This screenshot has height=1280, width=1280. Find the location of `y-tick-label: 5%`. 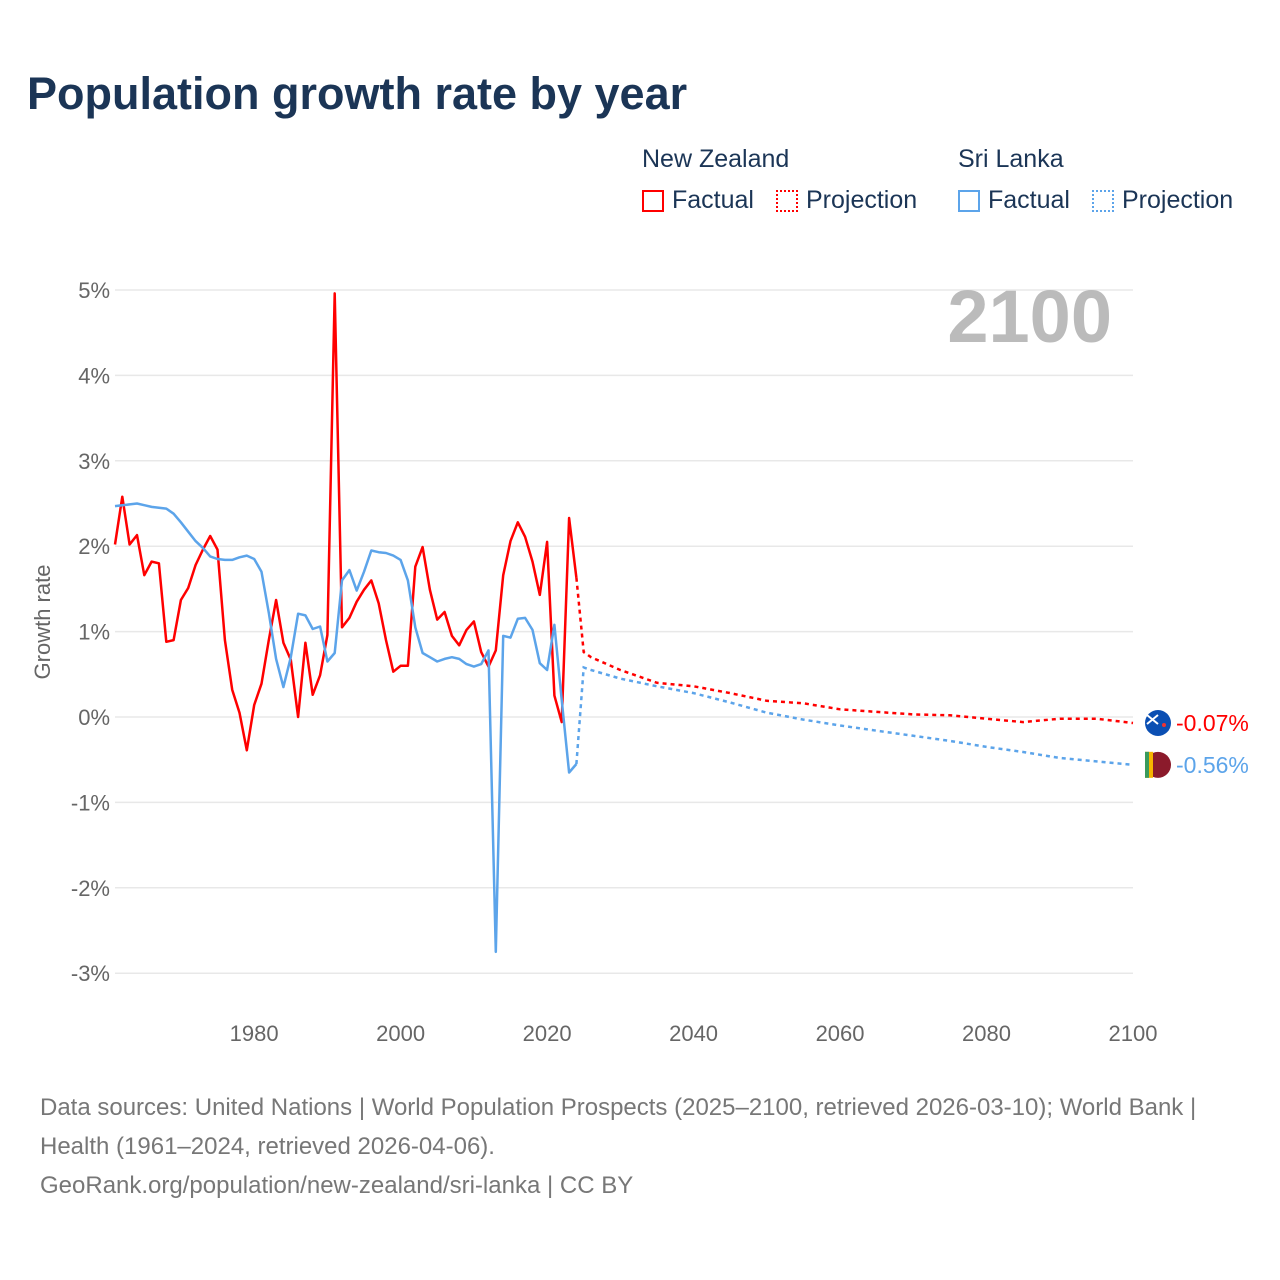

y-tick-label: 5% is located at coordinates (94, 290).